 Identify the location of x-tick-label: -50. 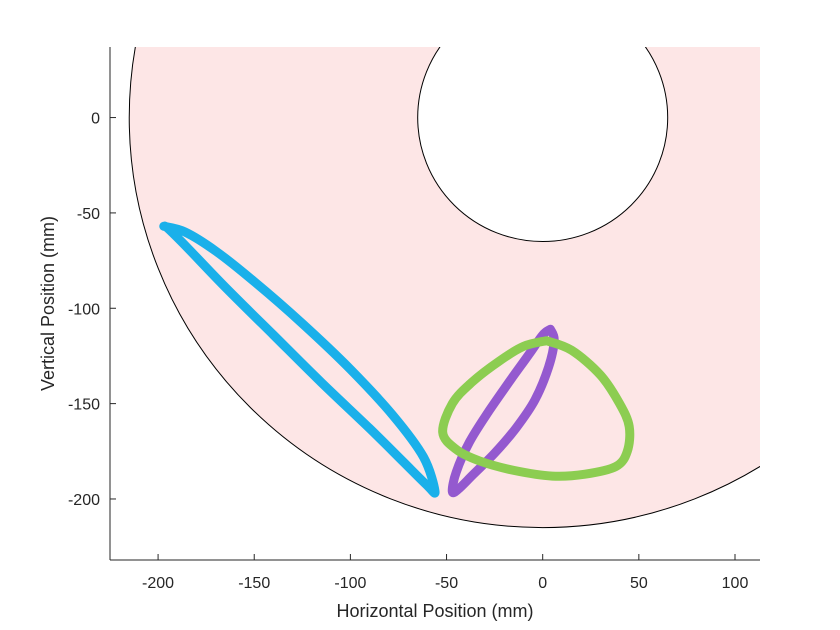
(446, 583).